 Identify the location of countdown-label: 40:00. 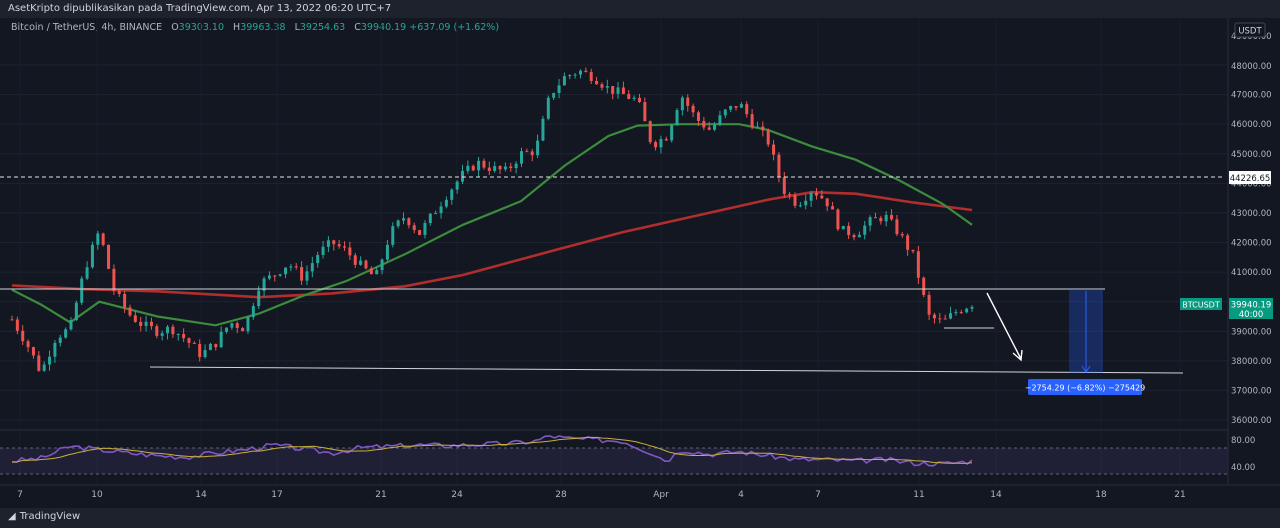
(1251, 315).